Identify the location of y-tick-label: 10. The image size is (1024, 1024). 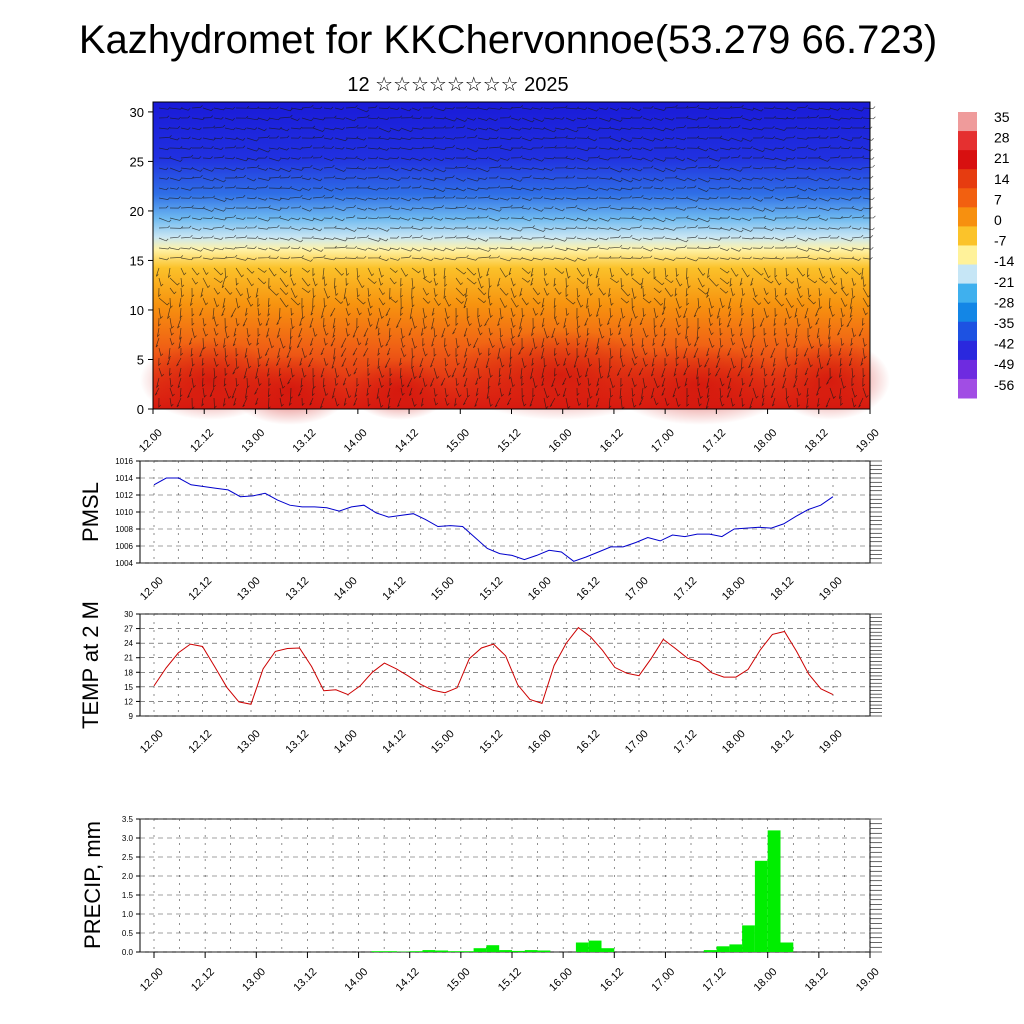
(137, 310).